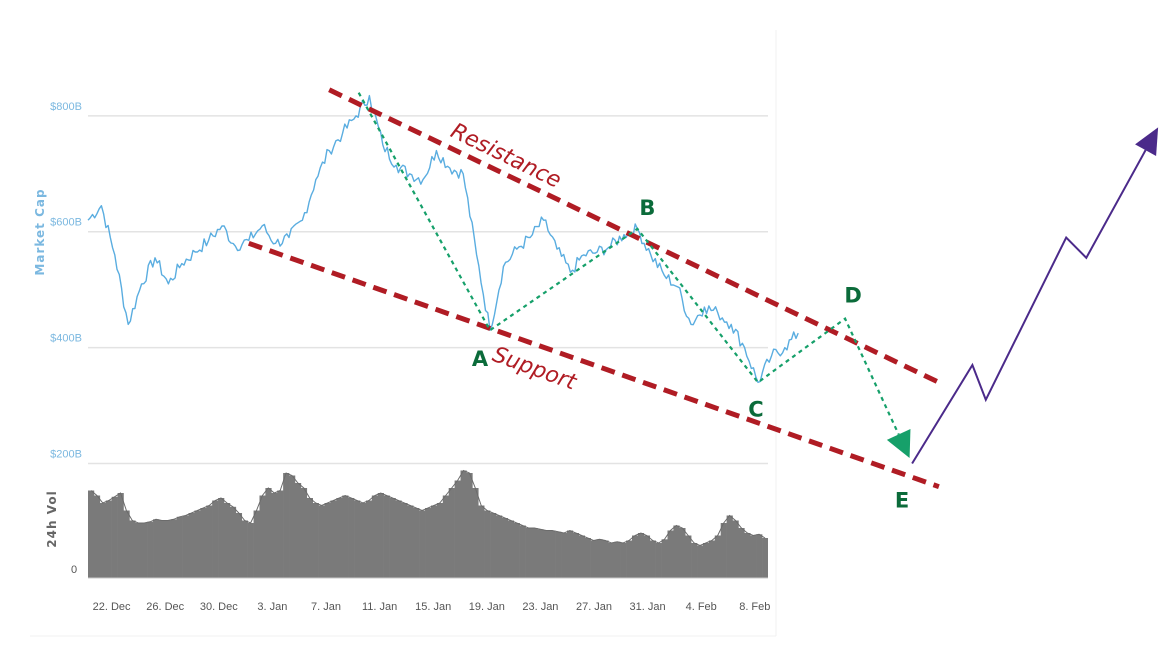 The height and width of the screenshot is (649, 1169). Describe the element at coordinates (754, 607) in the screenshot. I see `x-tick-label: 8. Feb` at that location.